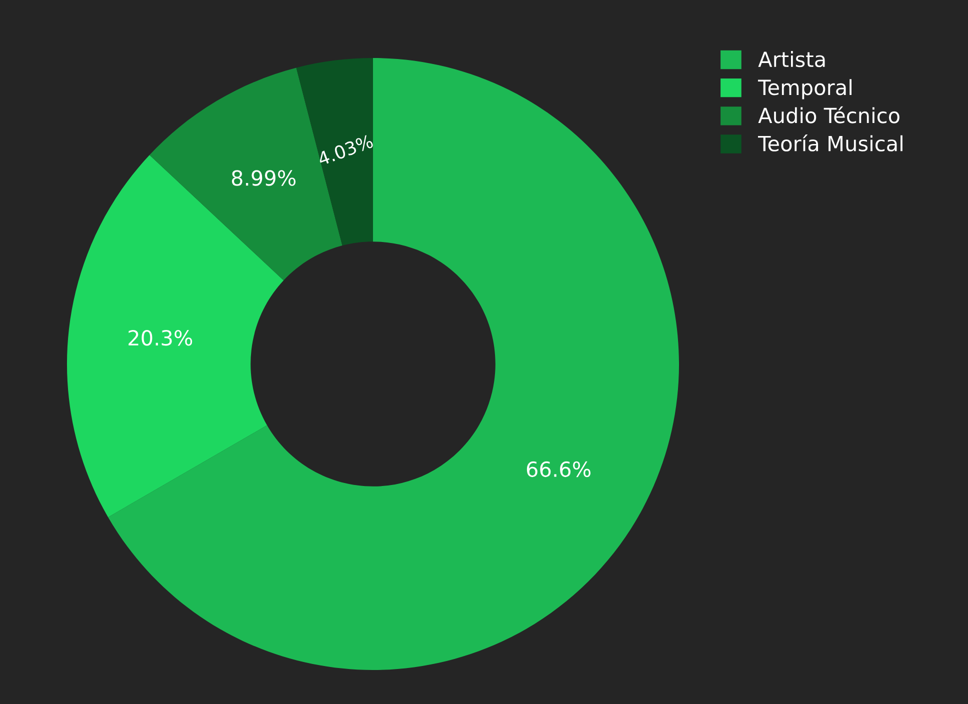 The image size is (968, 704). I want to click on data-label: 66.6%, so click(558, 469).